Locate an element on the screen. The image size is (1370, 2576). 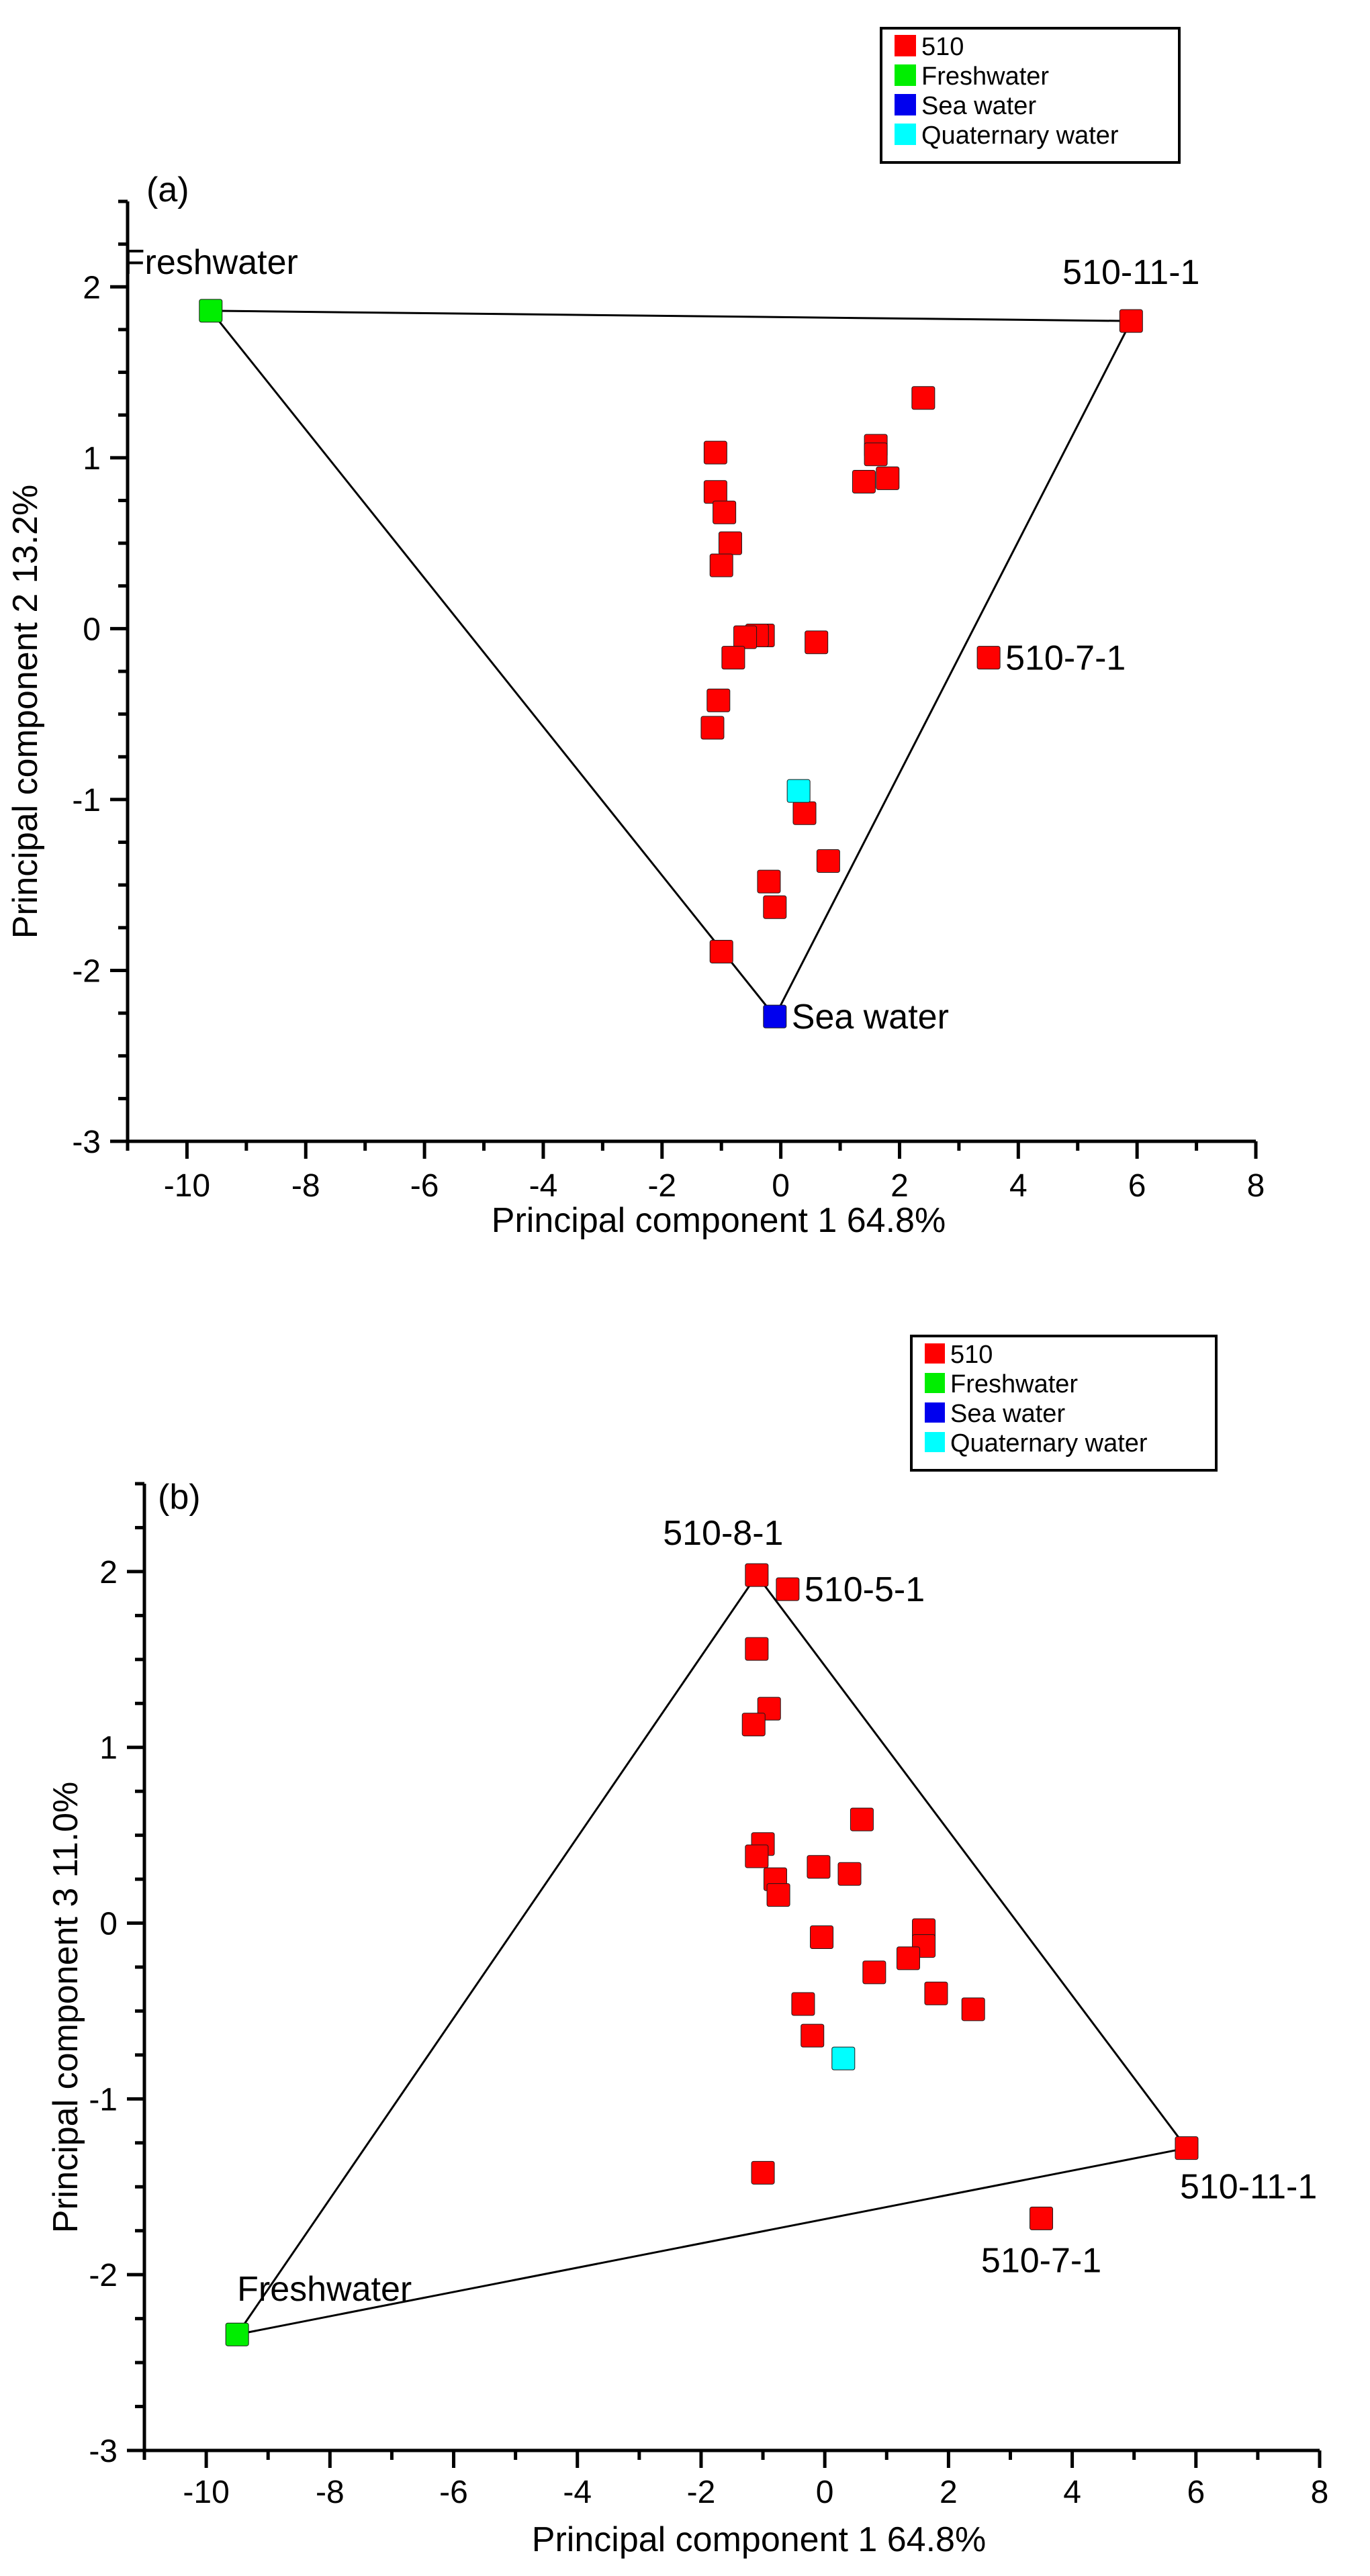
panel-label: (a) is located at coordinates (167, 190).